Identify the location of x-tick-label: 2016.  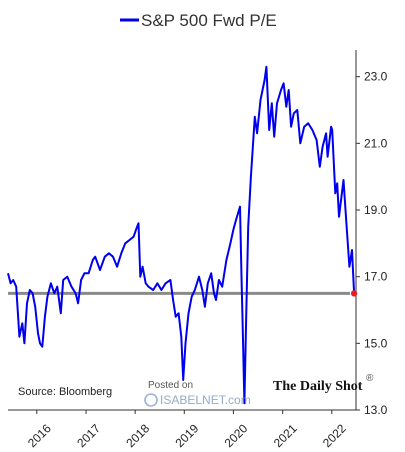
(39, 435).